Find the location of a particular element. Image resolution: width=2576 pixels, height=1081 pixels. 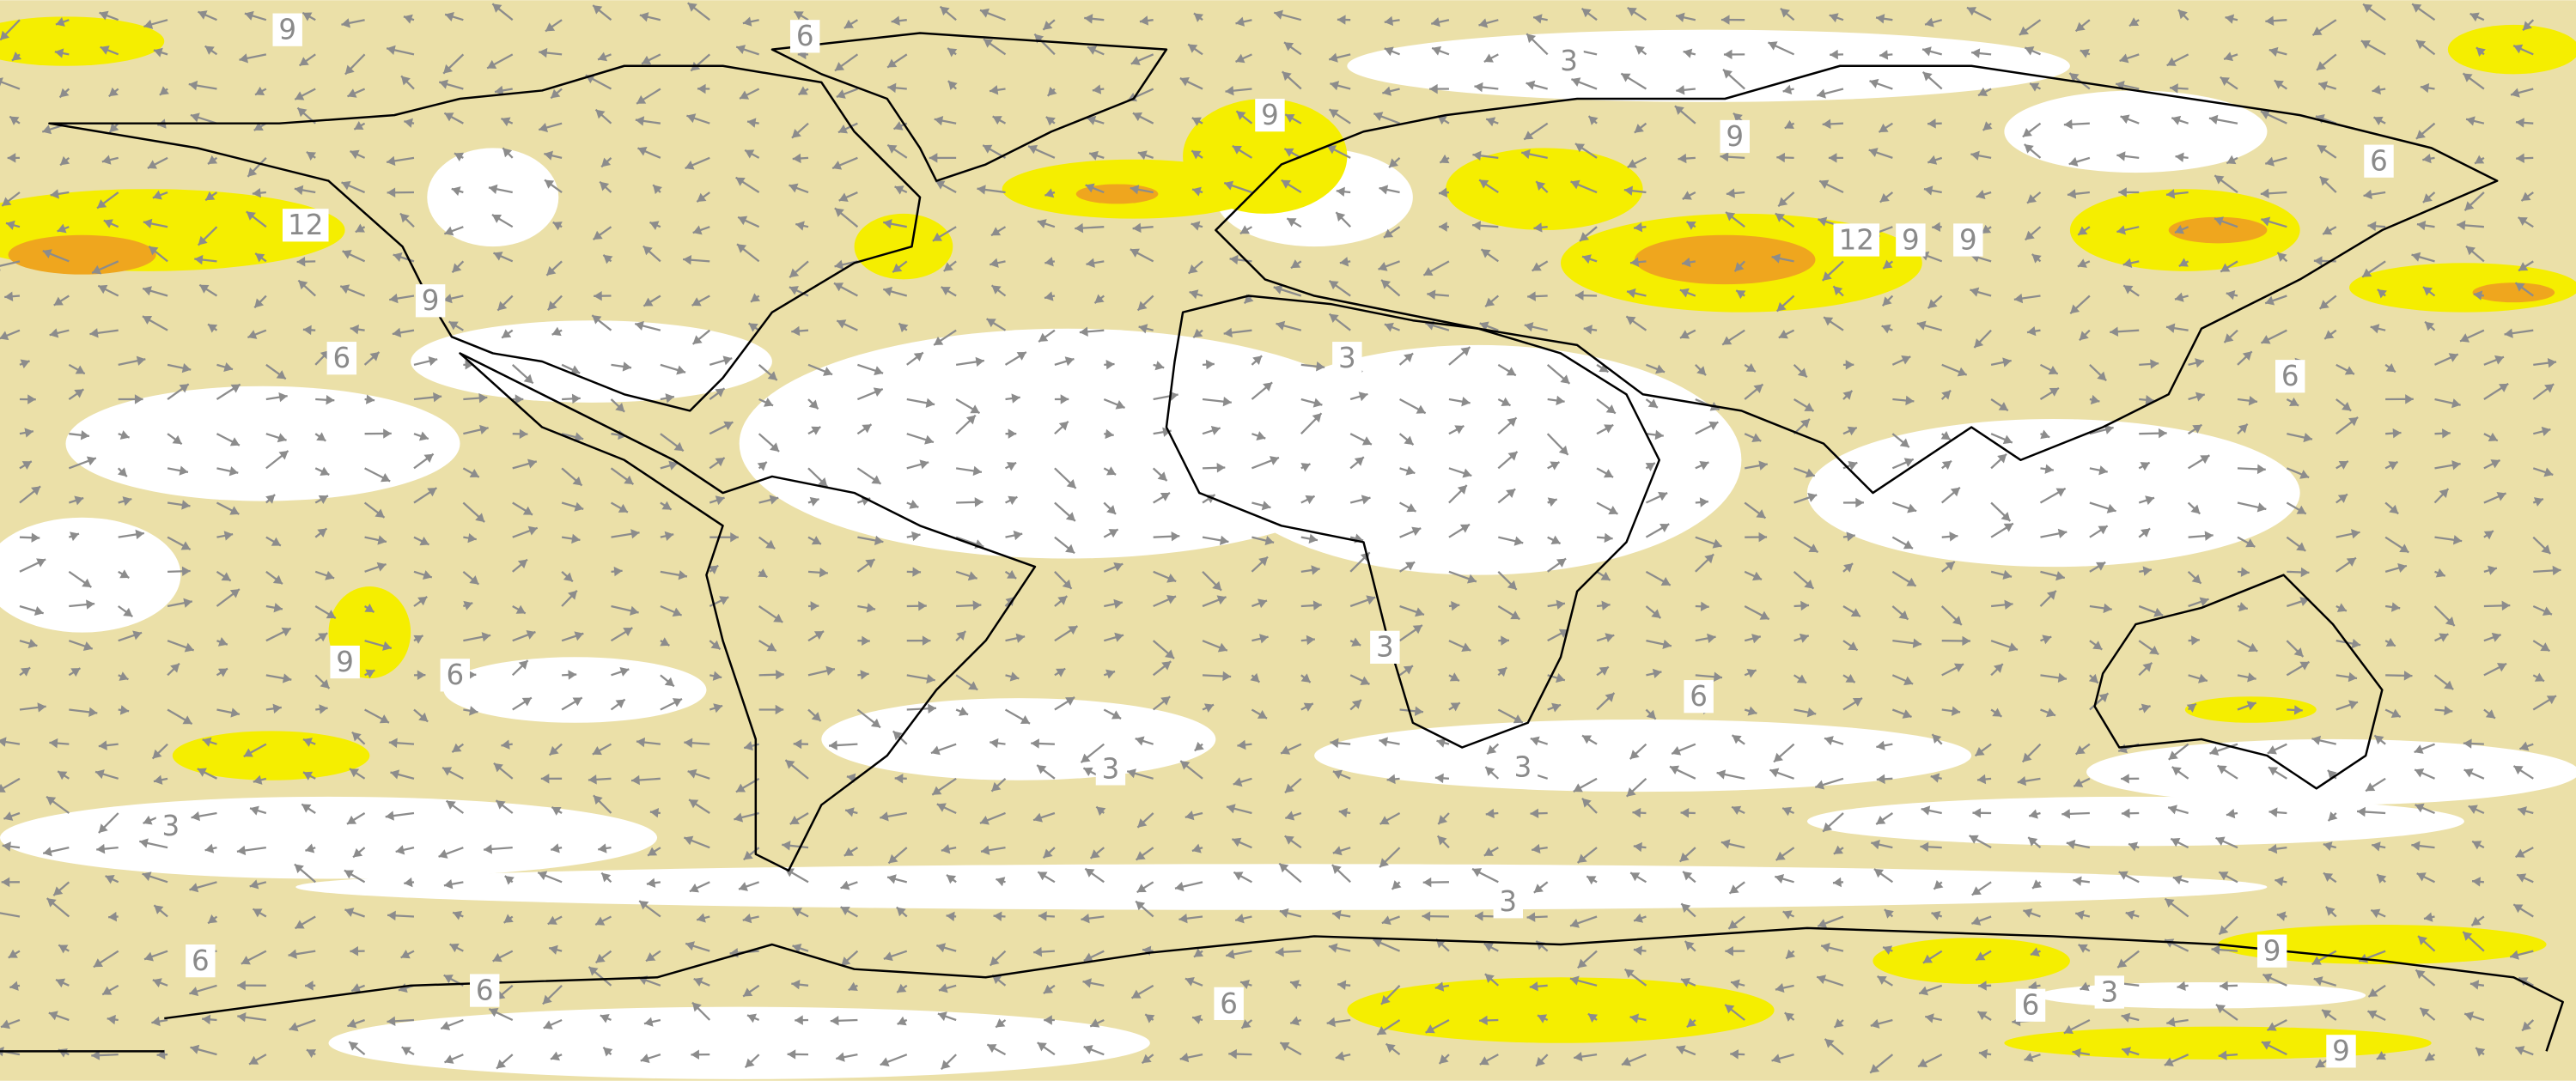

contour-label-bg is located at coordinates (345, 662).